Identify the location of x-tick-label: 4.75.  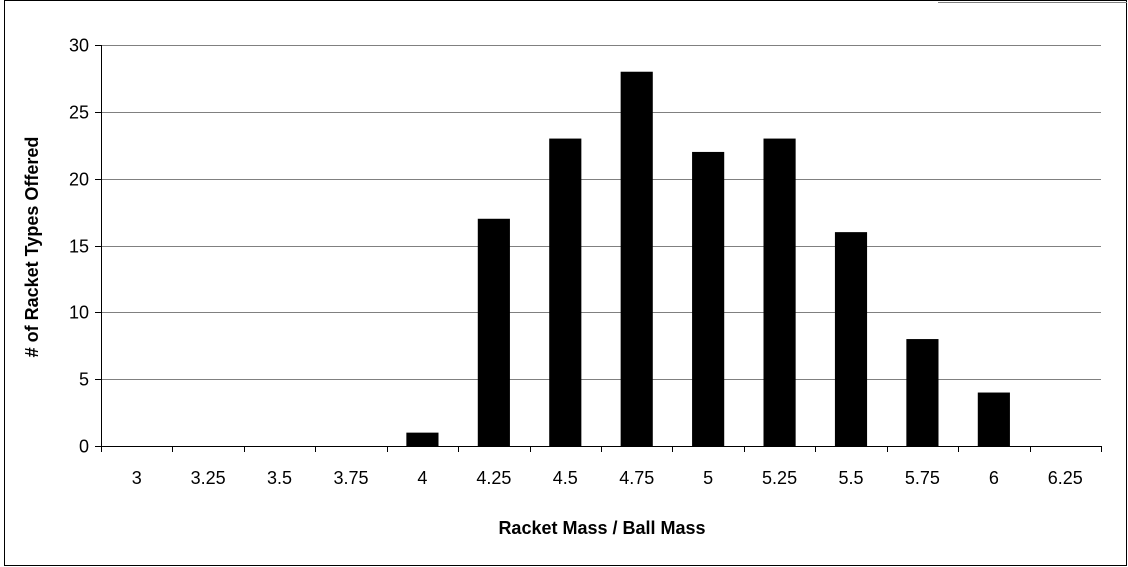
(636, 478).